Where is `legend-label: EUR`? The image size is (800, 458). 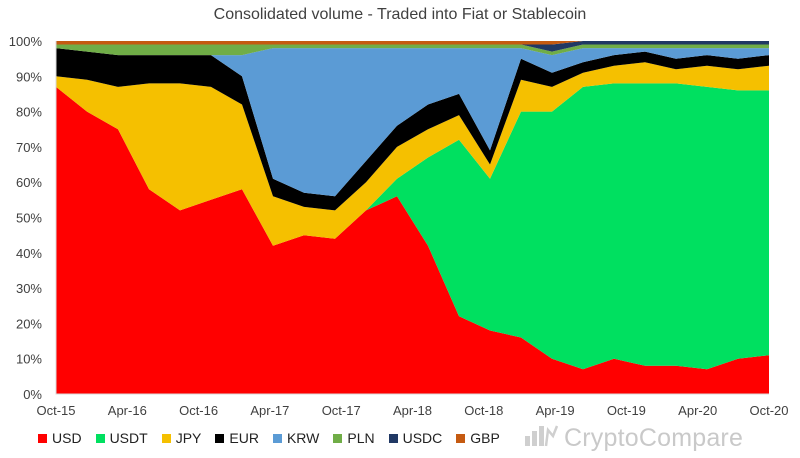
legend-label: EUR is located at coordinates (244, 438).